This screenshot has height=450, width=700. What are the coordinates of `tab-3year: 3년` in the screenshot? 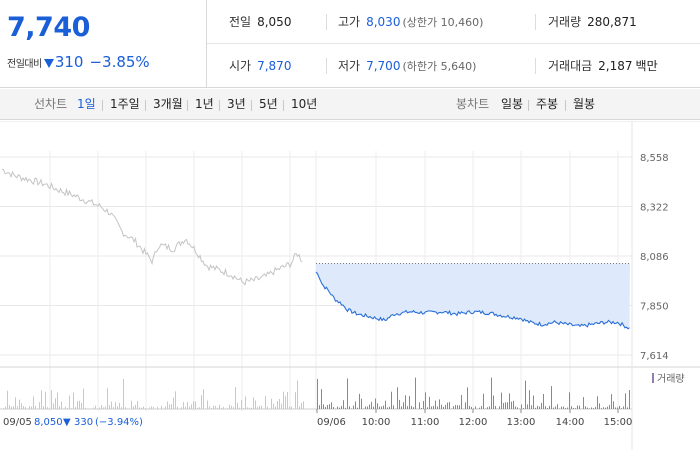 It's located at (236, 104).